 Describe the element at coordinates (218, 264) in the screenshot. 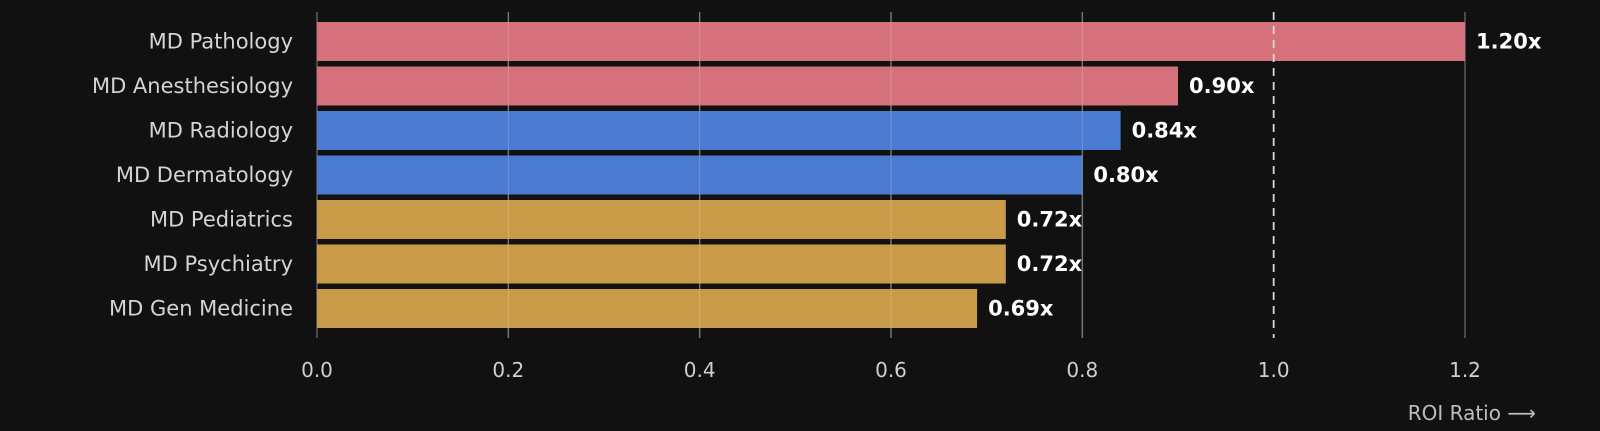

I see `category-label: MD Psychiatry` at that location.